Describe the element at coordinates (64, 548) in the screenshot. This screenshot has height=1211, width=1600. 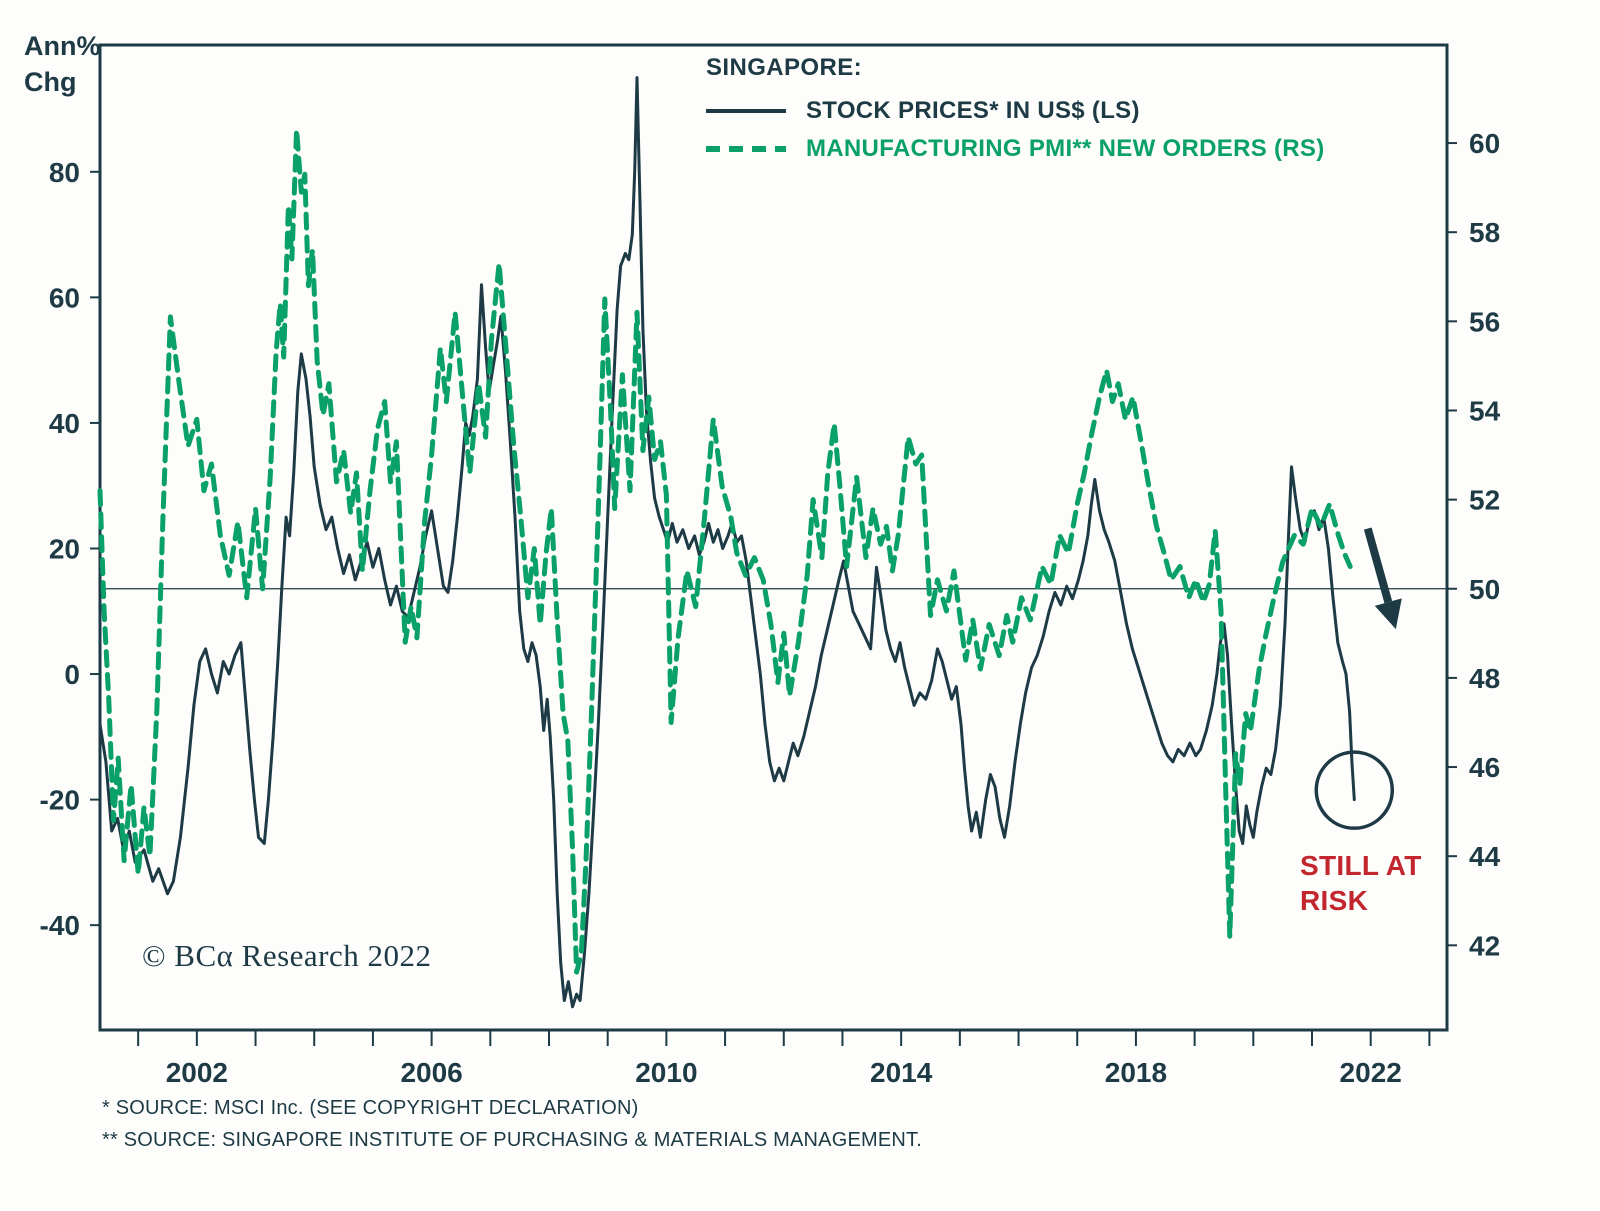
I see `left-axis-label: 20` at that location.